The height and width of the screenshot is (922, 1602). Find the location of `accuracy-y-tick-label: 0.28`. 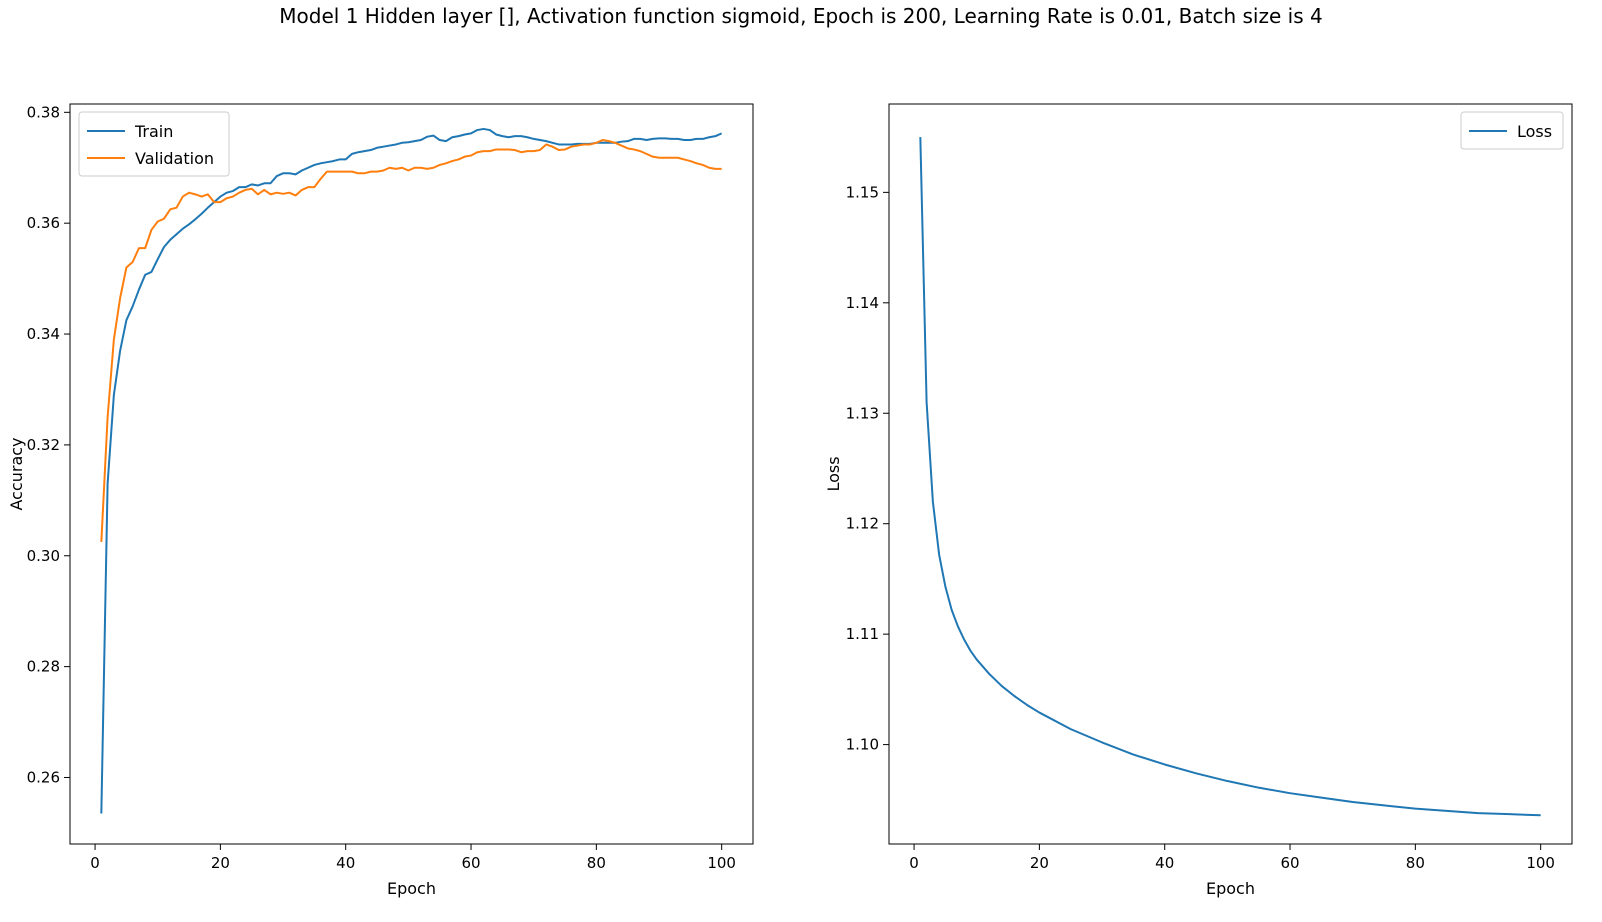

accuracy-y-tick-label: 0.28 is located at coordinates (43, 667).